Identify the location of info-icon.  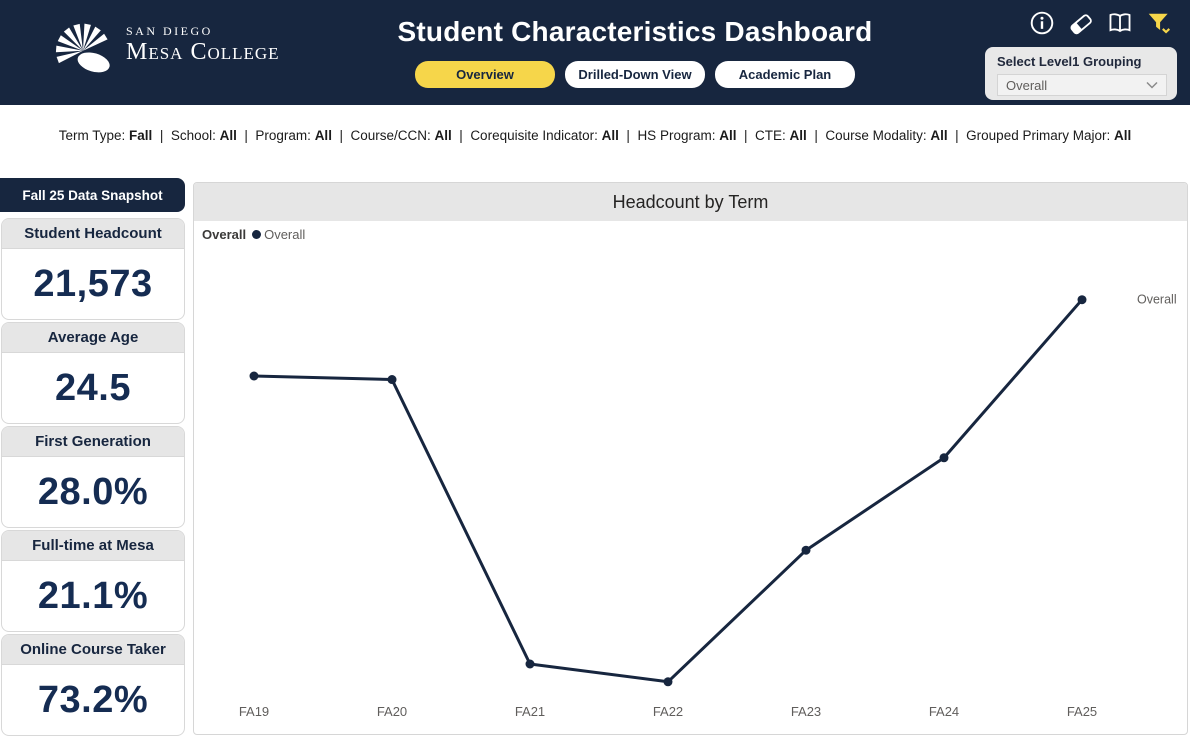
(1042, 23).